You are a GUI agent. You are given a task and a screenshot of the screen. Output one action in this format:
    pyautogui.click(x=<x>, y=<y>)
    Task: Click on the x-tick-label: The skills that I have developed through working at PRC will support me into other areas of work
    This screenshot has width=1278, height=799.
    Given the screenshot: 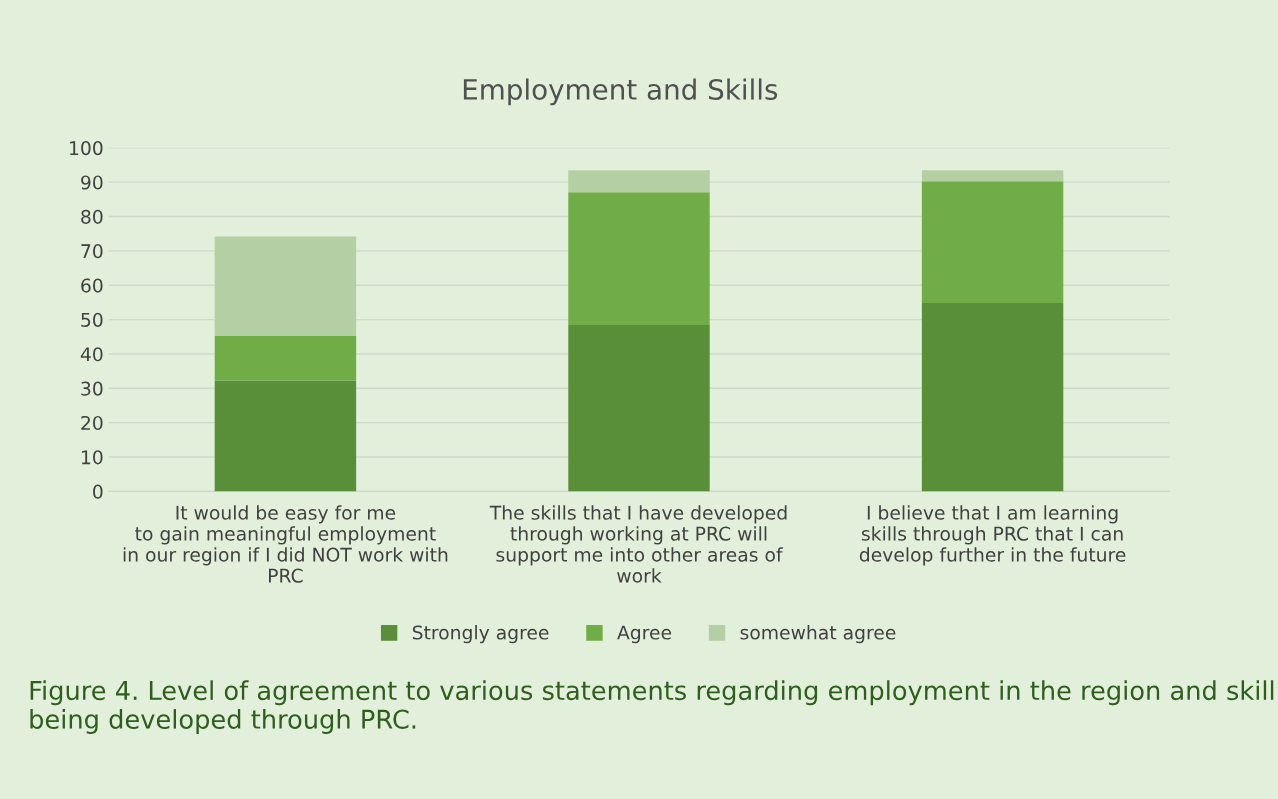 What is the action you would take?
    pyautogui.click(x=638, y=544)
    